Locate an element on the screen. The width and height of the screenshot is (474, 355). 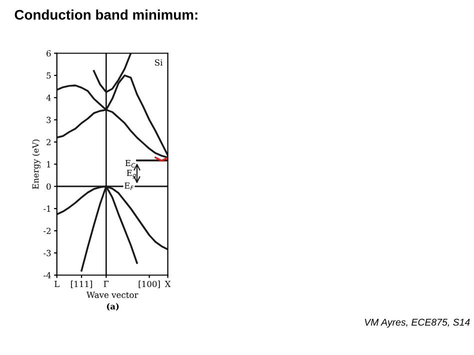
annotation: E$_{g}$ is located at coordinates (131, 174).